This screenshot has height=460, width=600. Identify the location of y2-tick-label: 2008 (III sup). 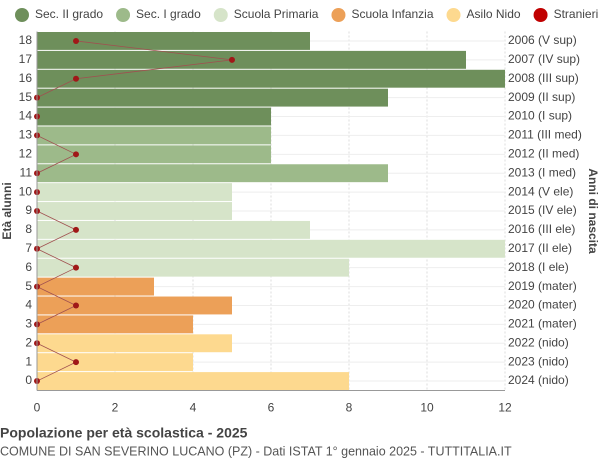
(543, 78).